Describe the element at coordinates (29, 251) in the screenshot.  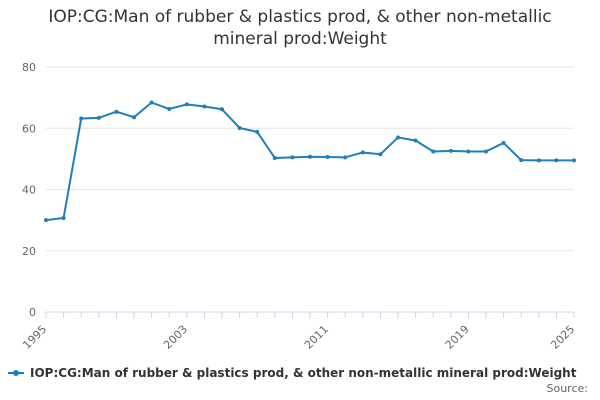
I see `y-tick-label: 20` at that location.